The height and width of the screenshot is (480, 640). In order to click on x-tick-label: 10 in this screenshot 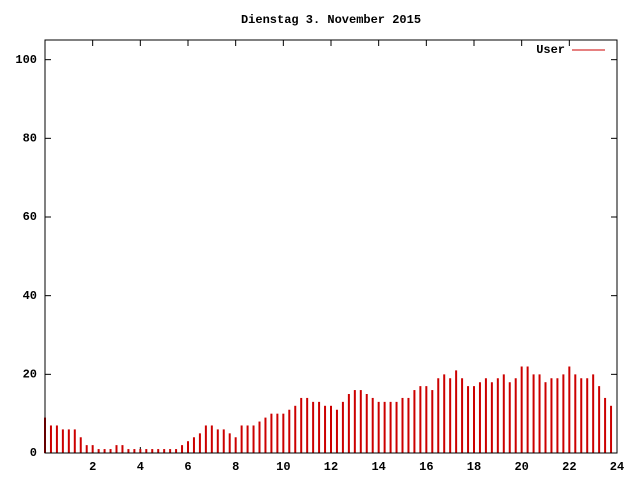, I will do `click(283, 467)`.